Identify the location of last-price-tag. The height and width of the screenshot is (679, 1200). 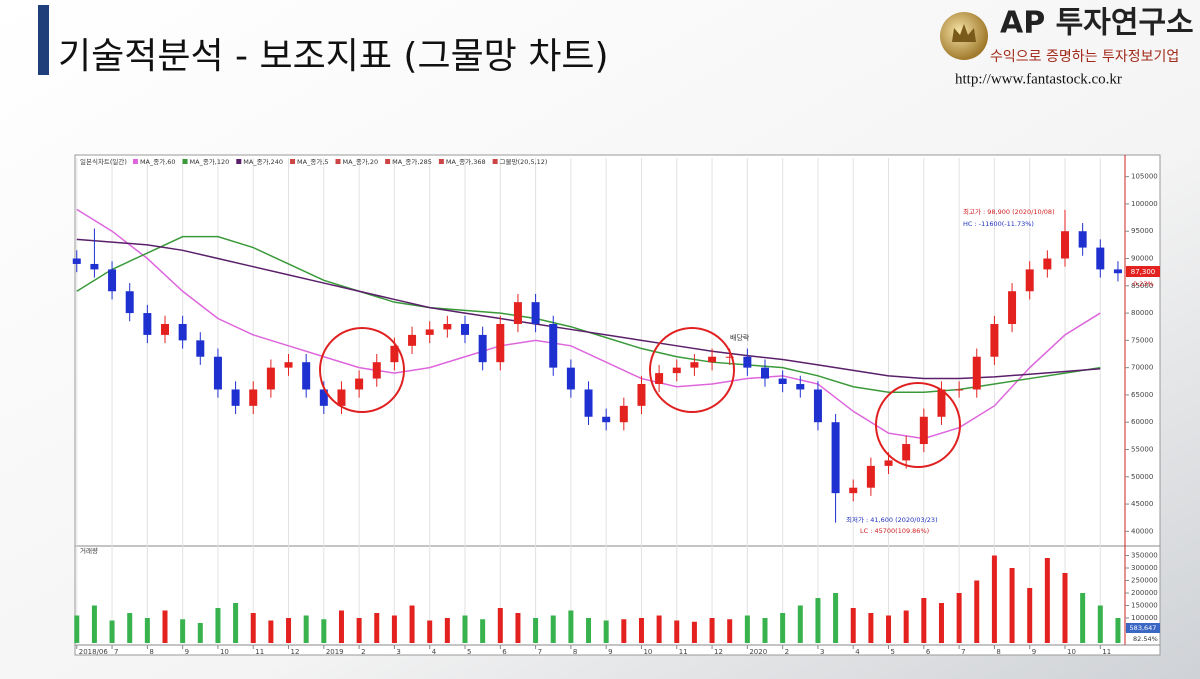
(1143, 271).